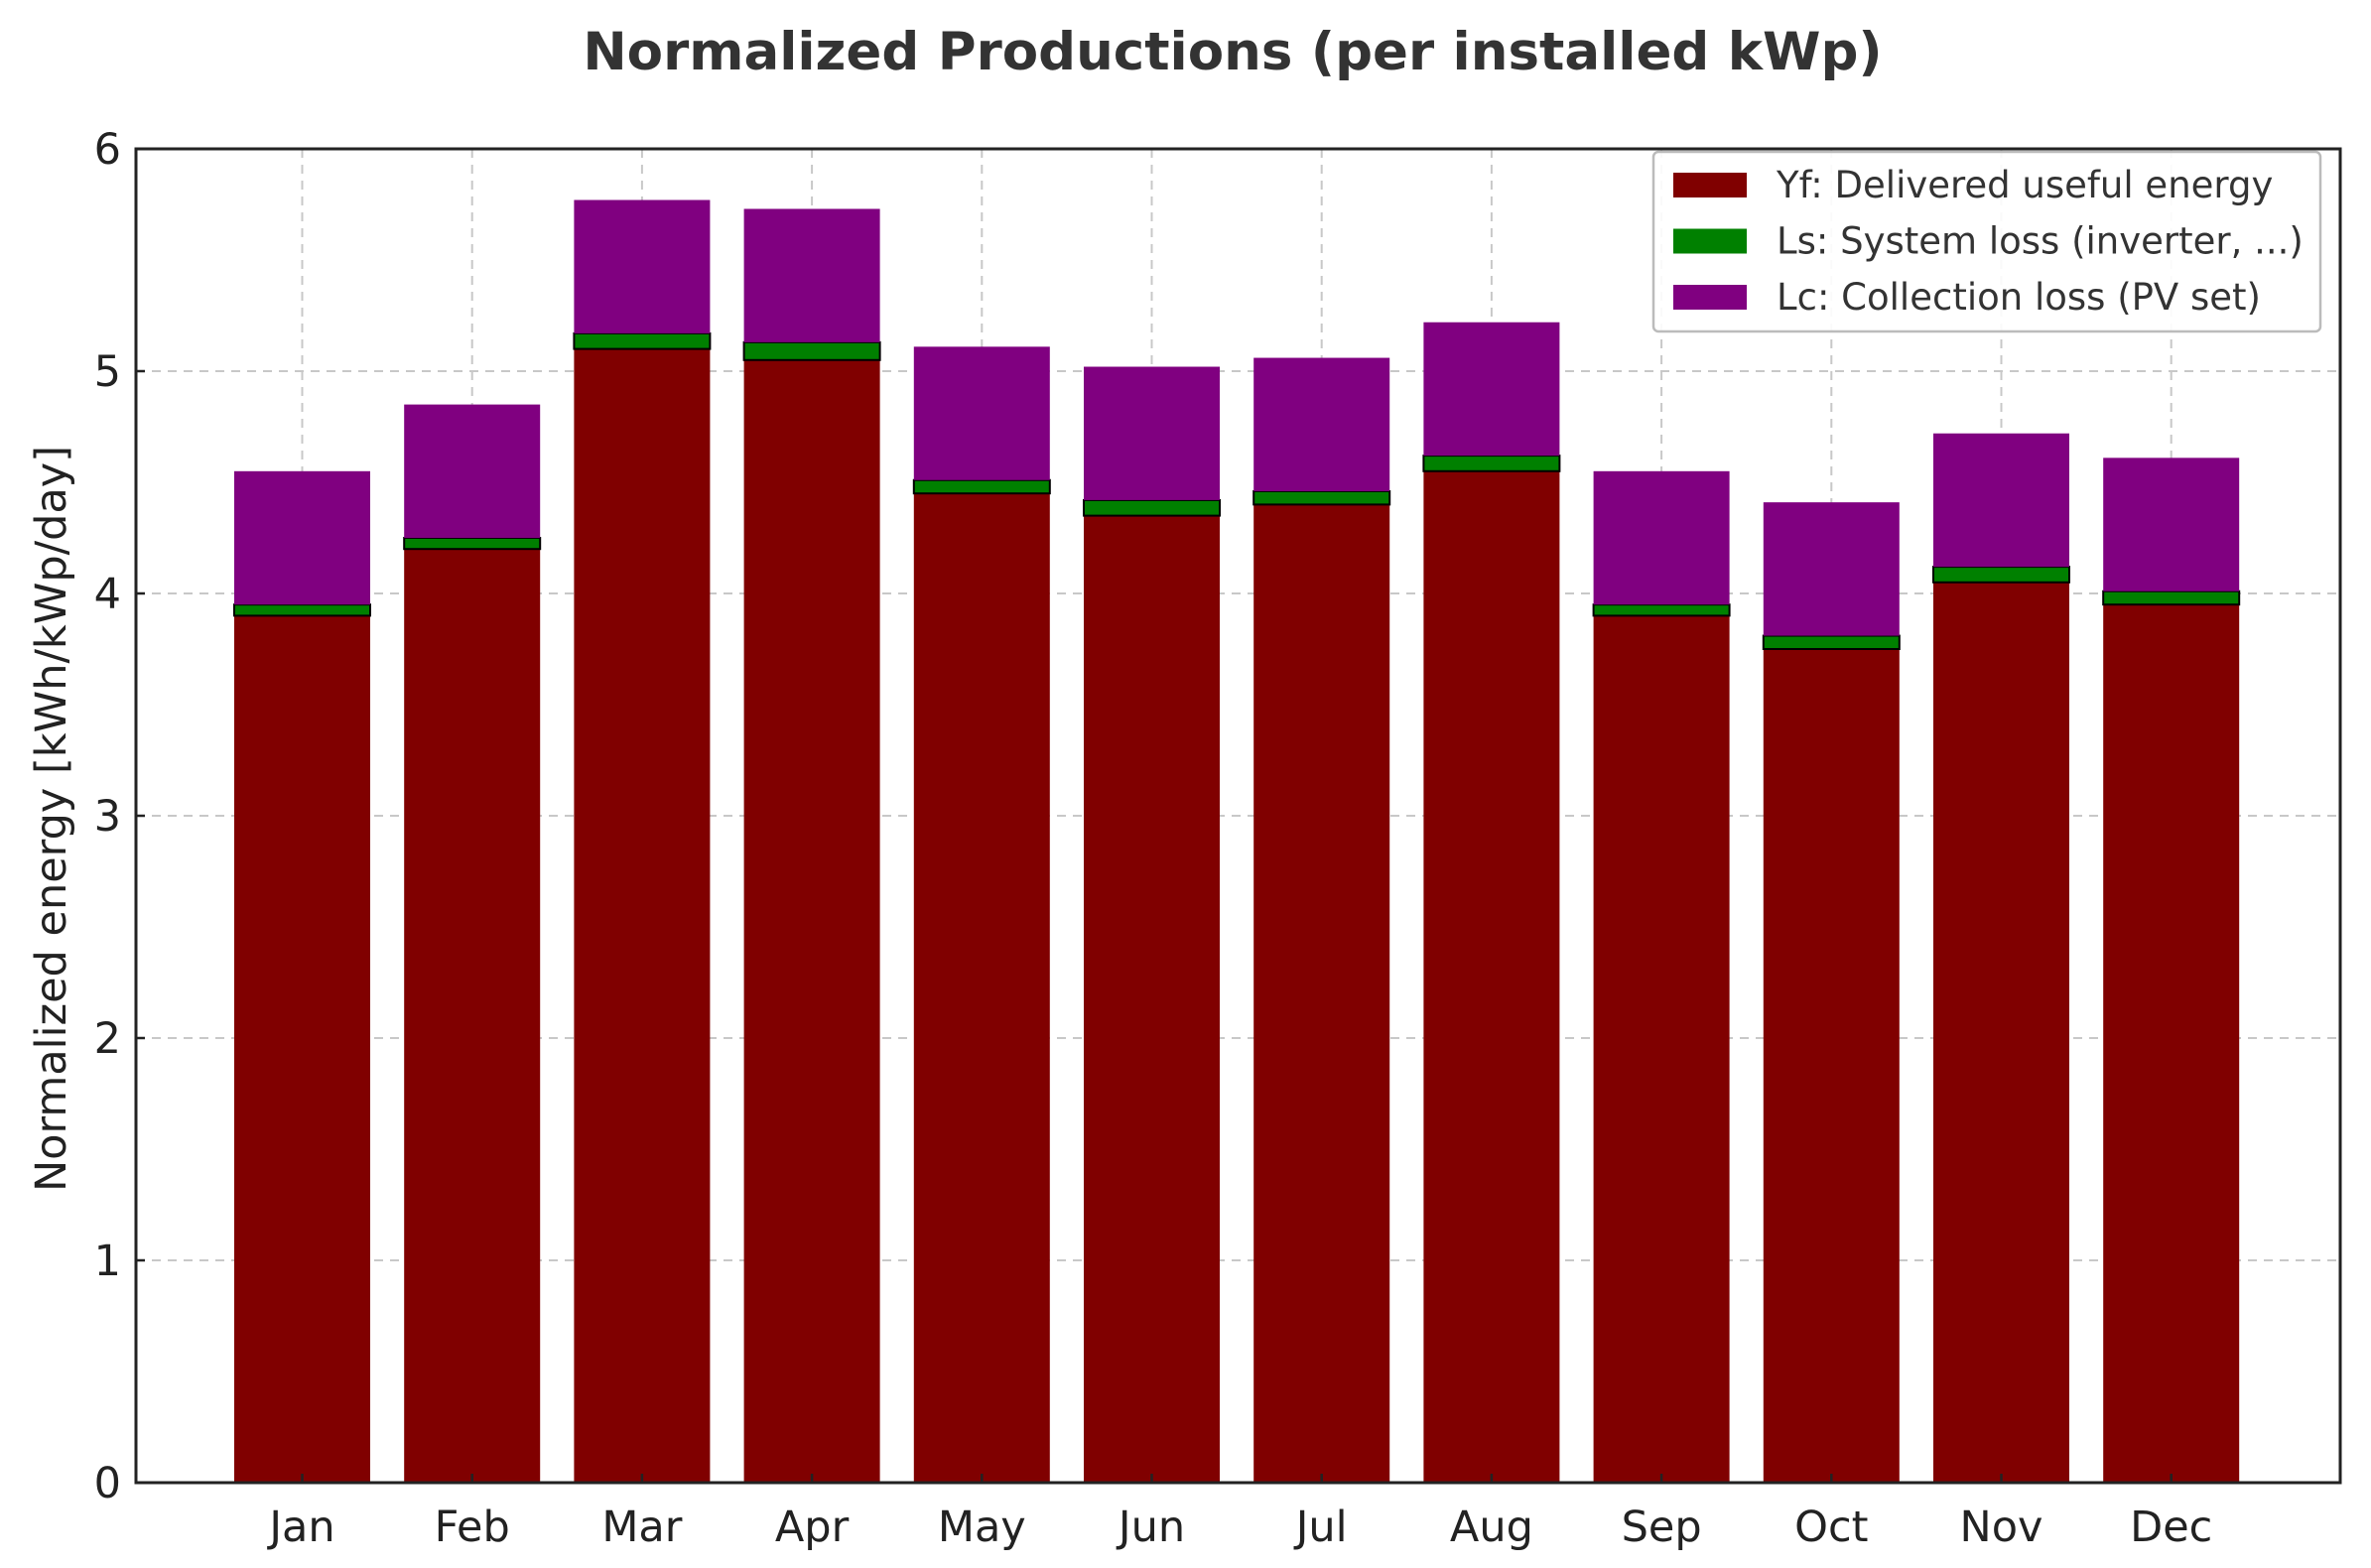 This screenshot has width=2371, height=1568. I want to click on bar-yf-may, so click(981, 988).